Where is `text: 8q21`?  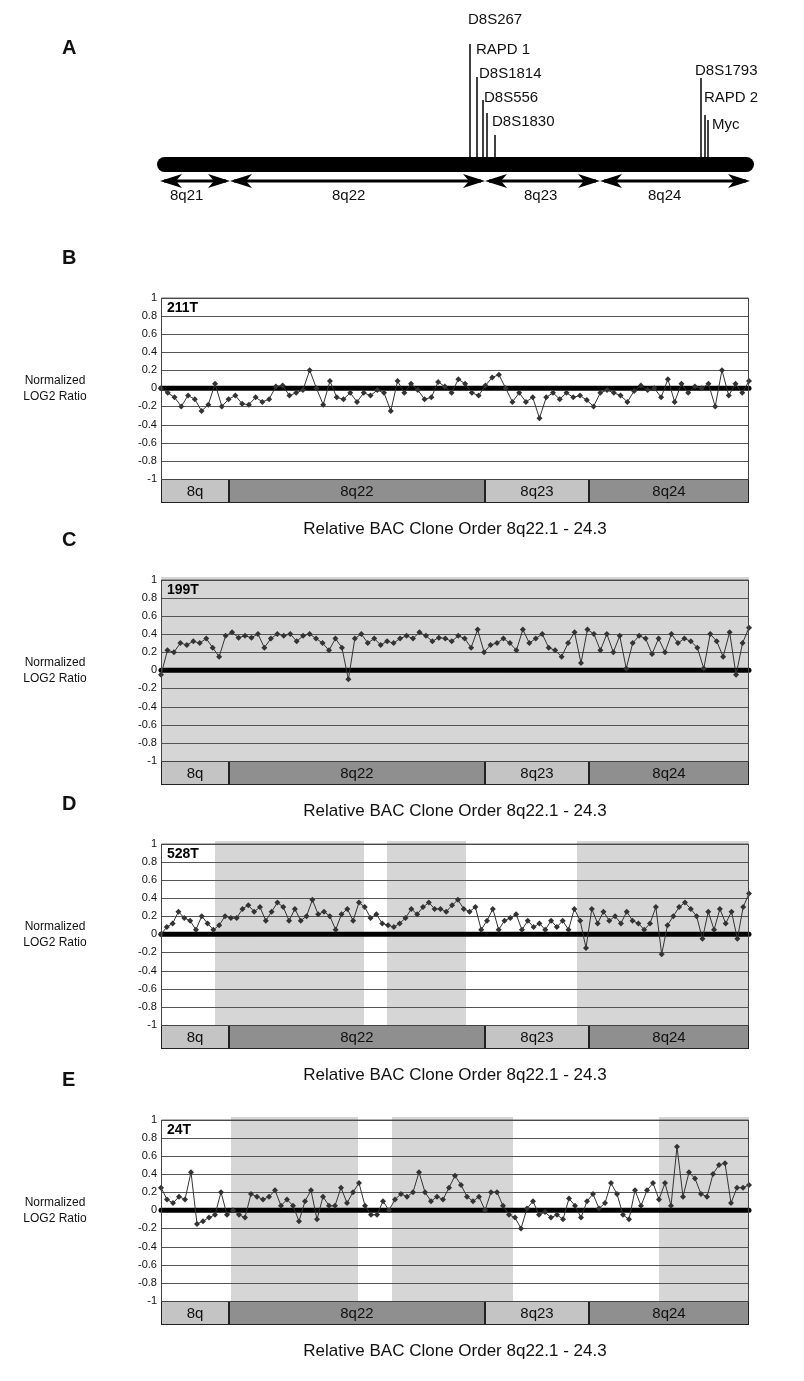
text: 8q21 is located at coordinates (187, 194).